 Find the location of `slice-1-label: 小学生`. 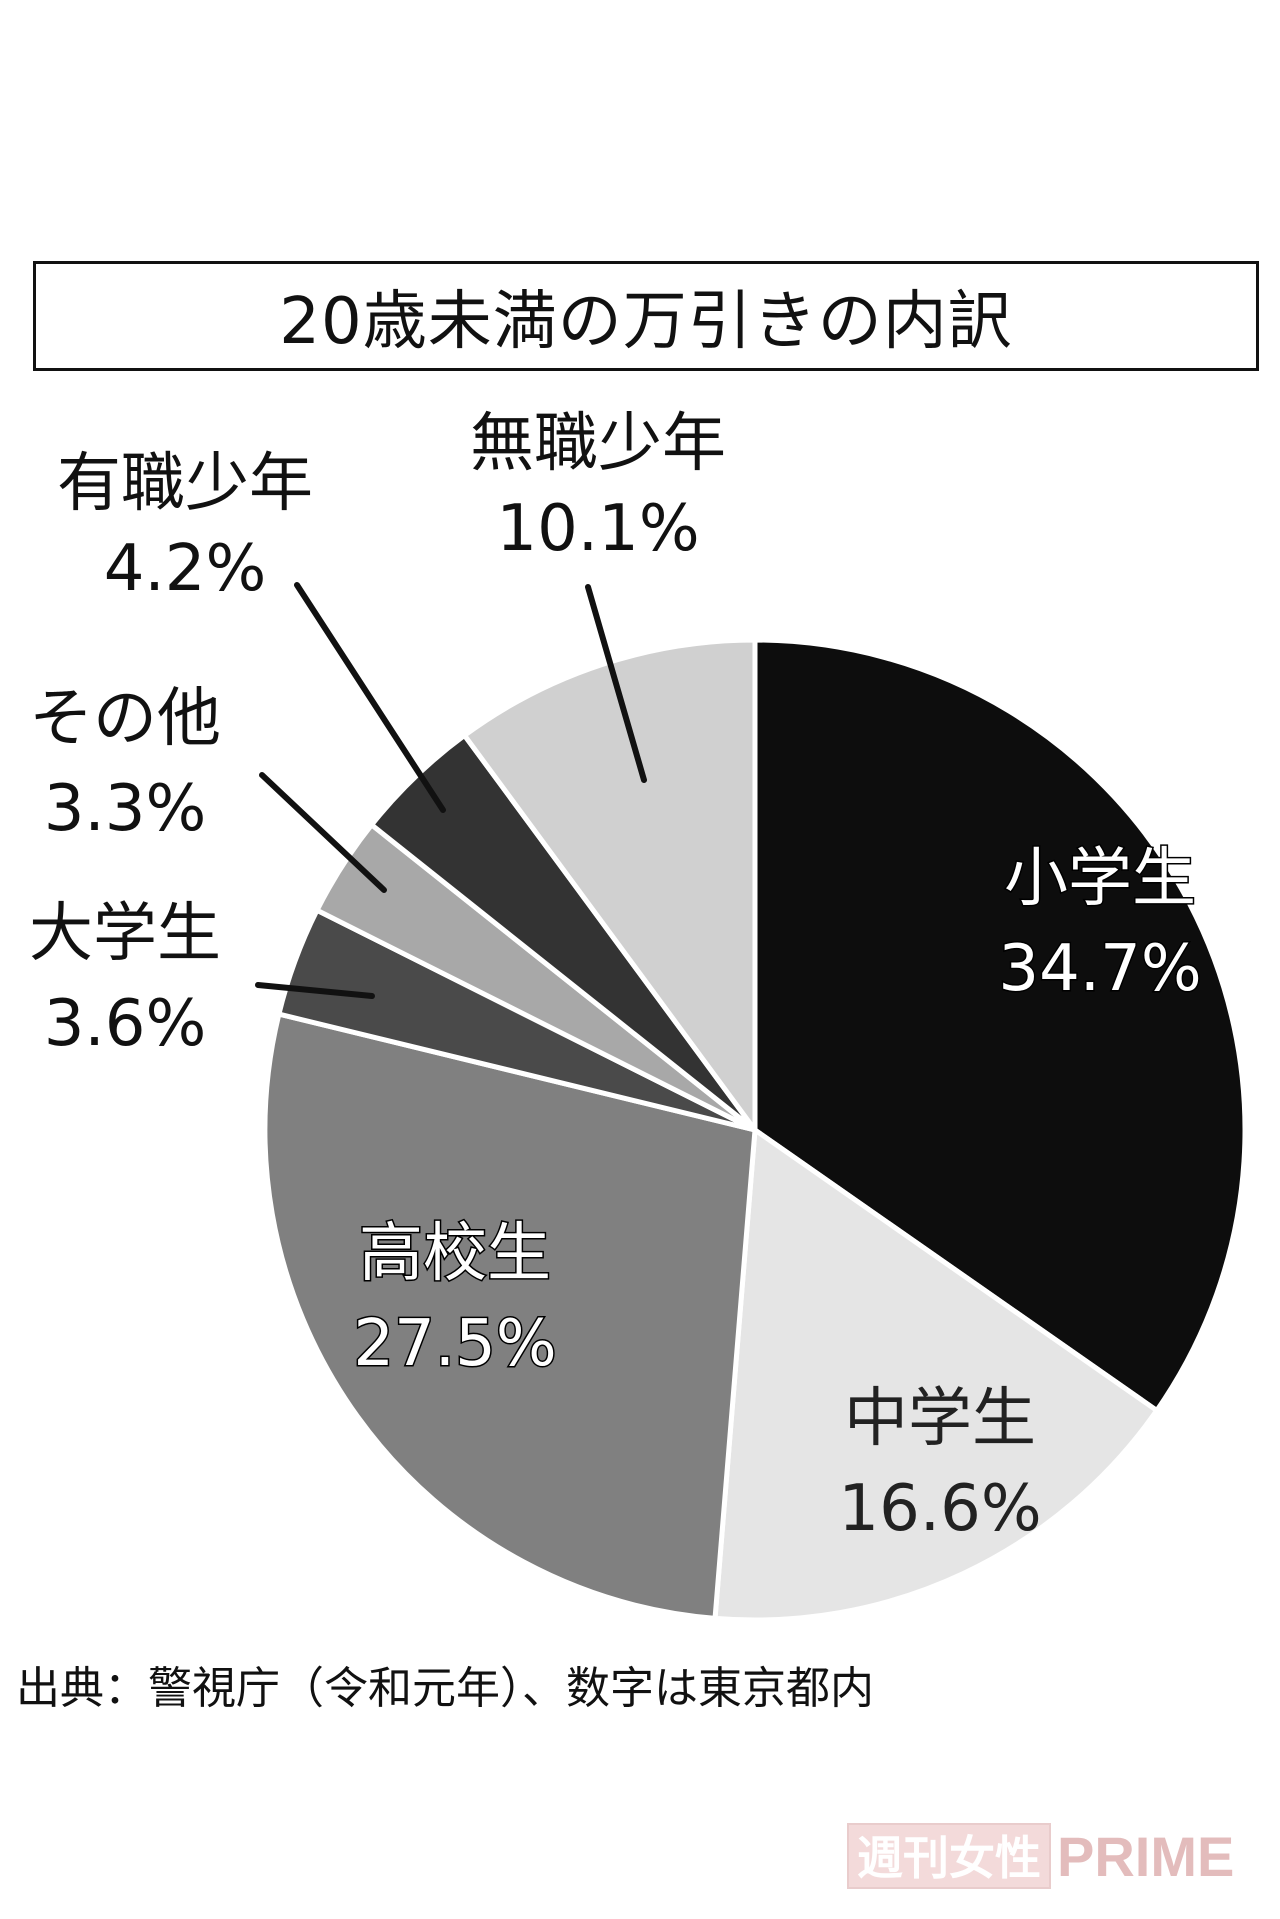

slice-1-label: 小学生 is located at coordinates (1100, 879).